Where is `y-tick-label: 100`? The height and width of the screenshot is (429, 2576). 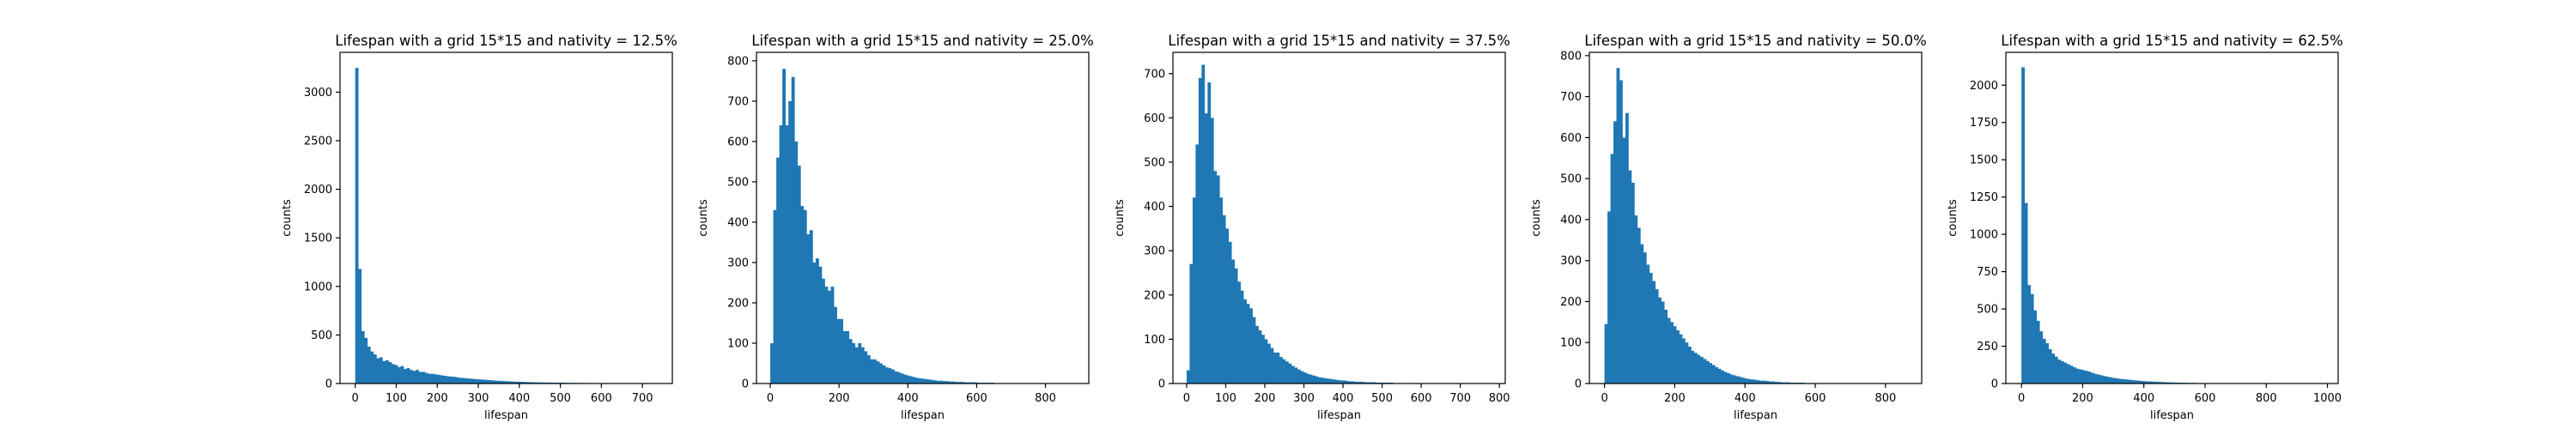 y-tick-label: 100 is located at coordinates (738, 343).